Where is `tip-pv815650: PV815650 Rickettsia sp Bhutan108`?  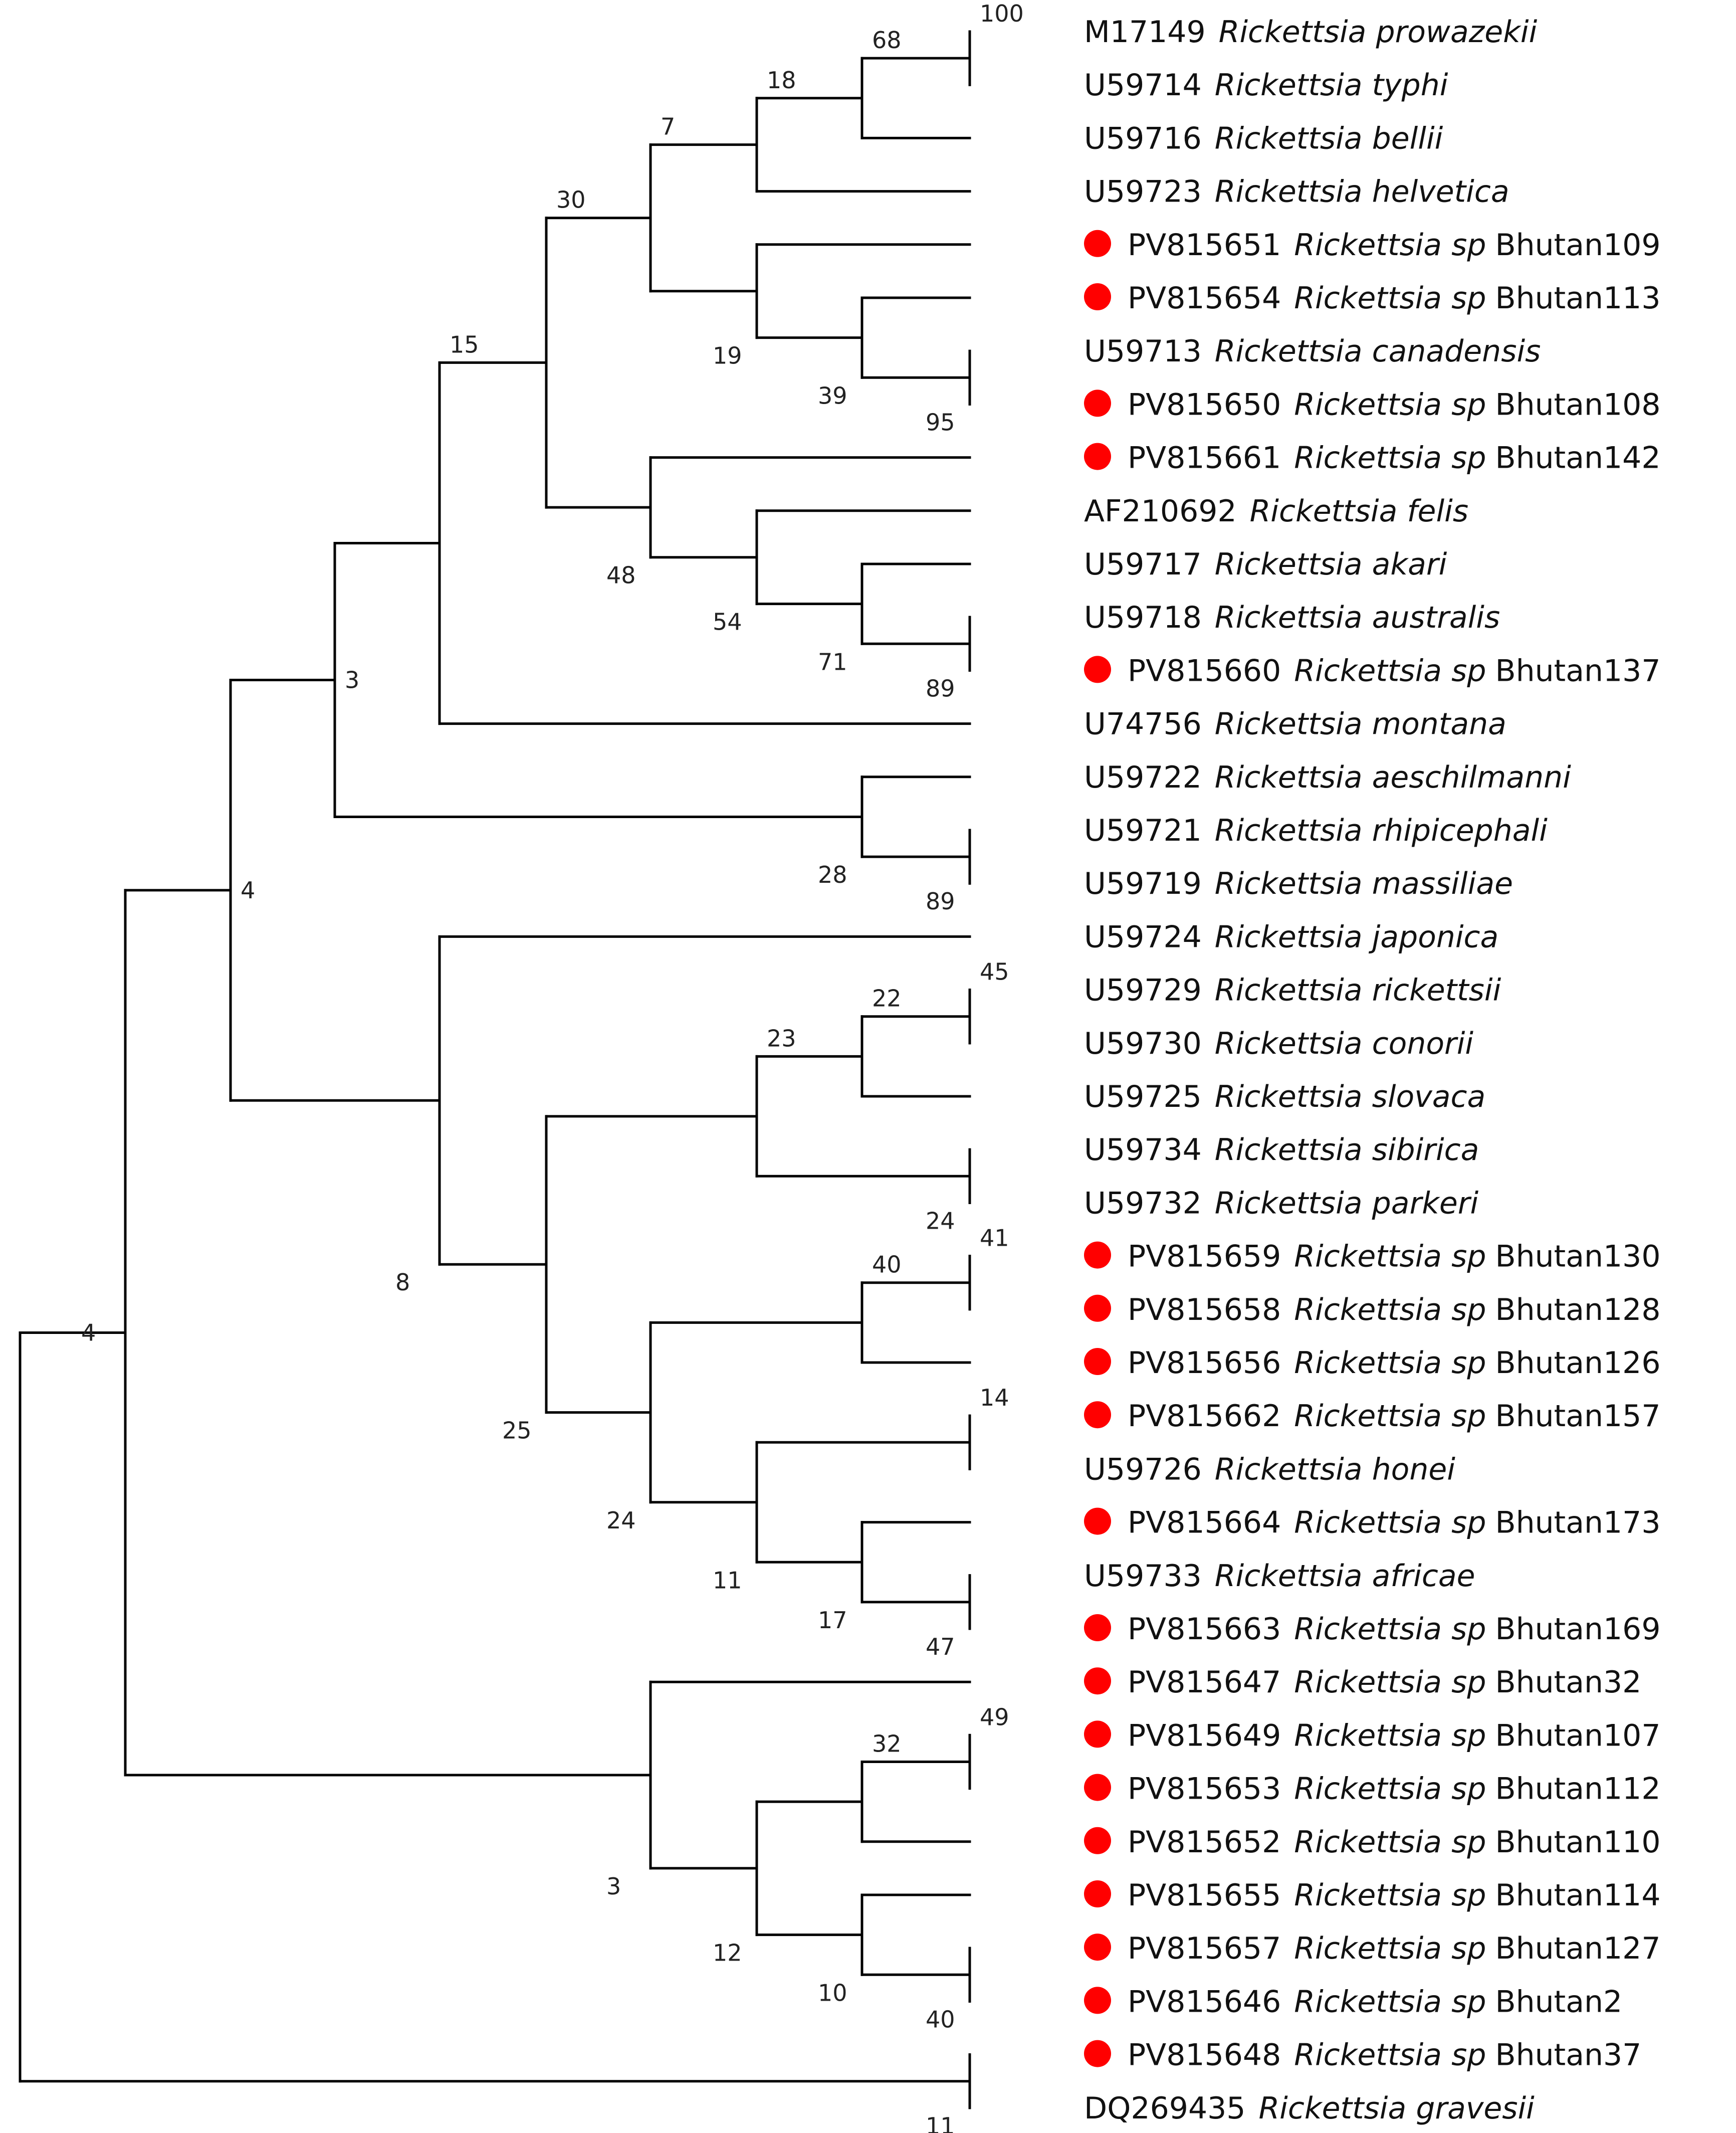
tip-pv815650: PV815650 Rickettsia sp Bhutan108 is located at coordinates (1372, 404).